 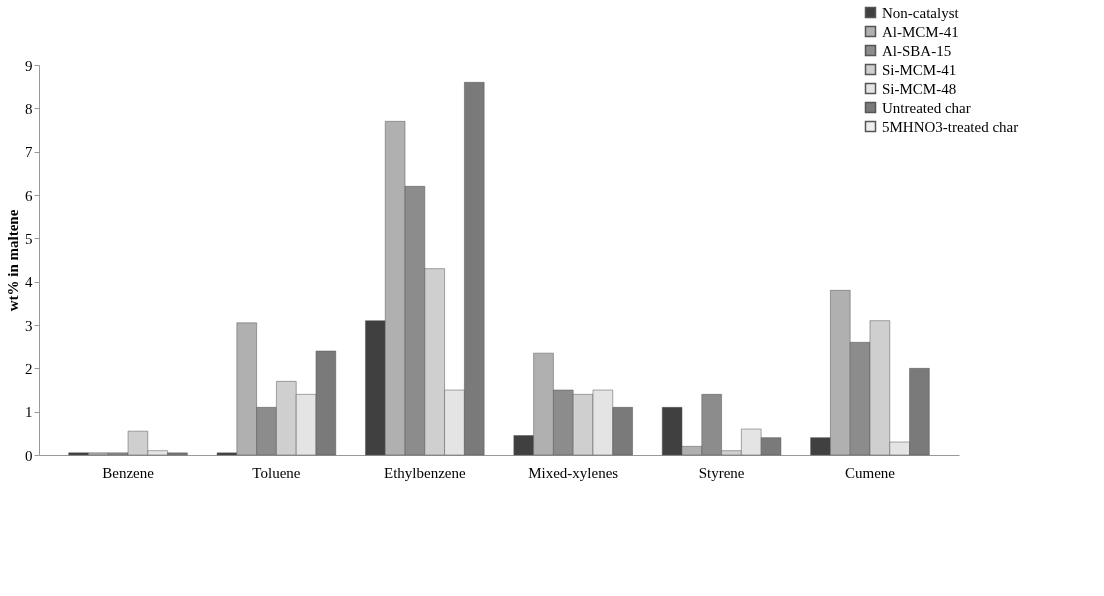 What do you see at coordinates (29, 65) in the screenshot?
I see `y-tick-label: 9` at bounding box center [29, 65].